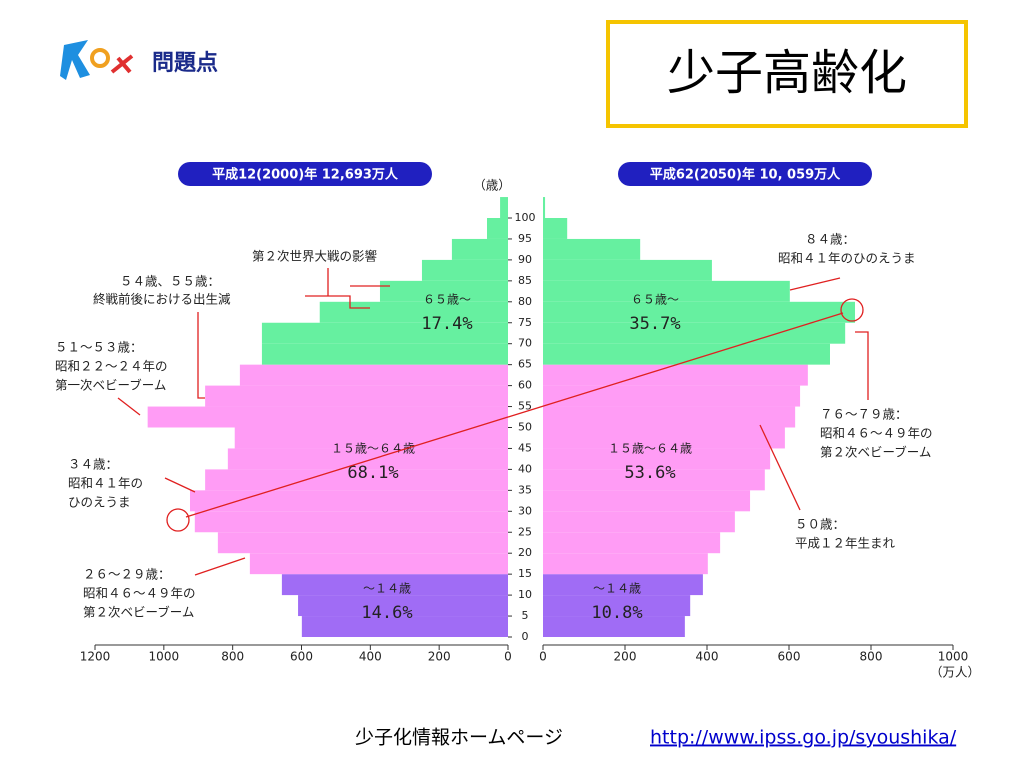  I want to click on annotation: 昭和４１年のひのえうま, so click(847, 258).